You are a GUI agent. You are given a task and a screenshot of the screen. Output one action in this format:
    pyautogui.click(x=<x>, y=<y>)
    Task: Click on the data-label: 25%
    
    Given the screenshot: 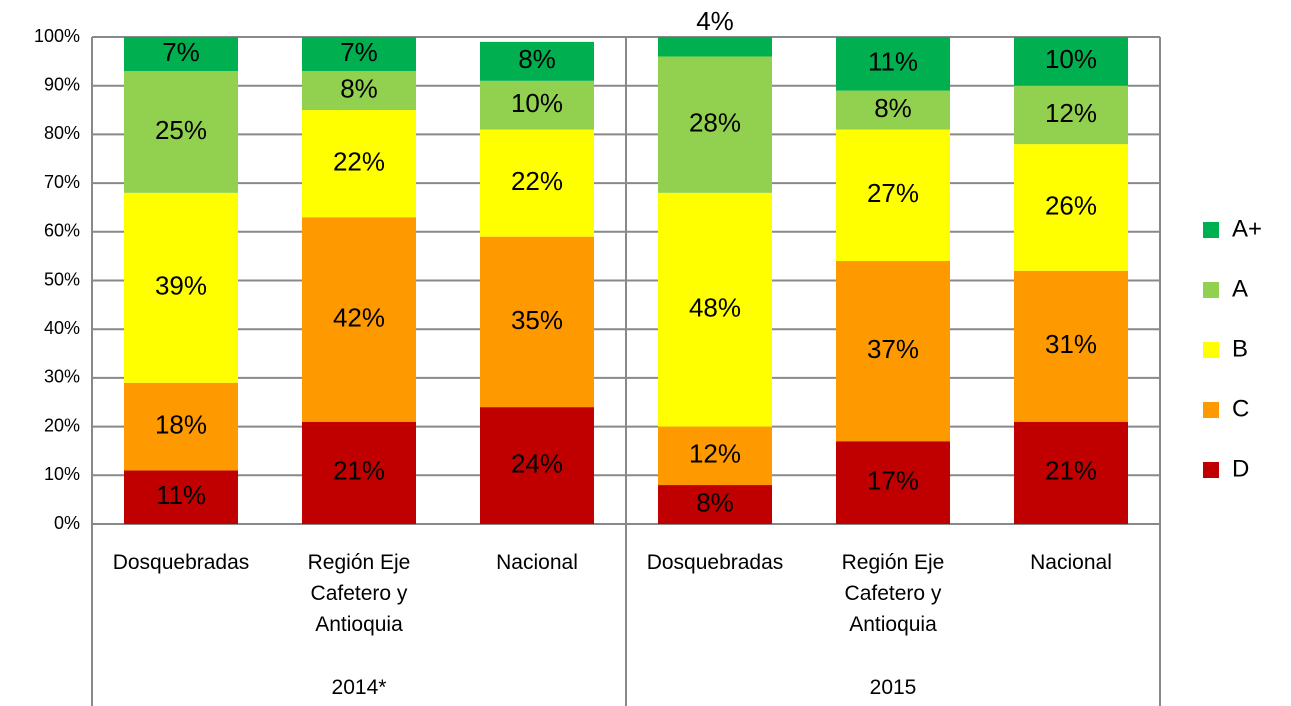 What is the action you would take?
    pyautogui.click(x=181, y=130)
    